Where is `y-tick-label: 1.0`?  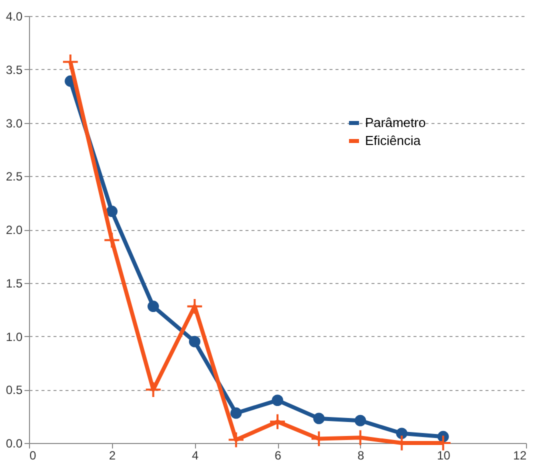 y-tick-label: 1.0 is located at coordinates (14, 337).